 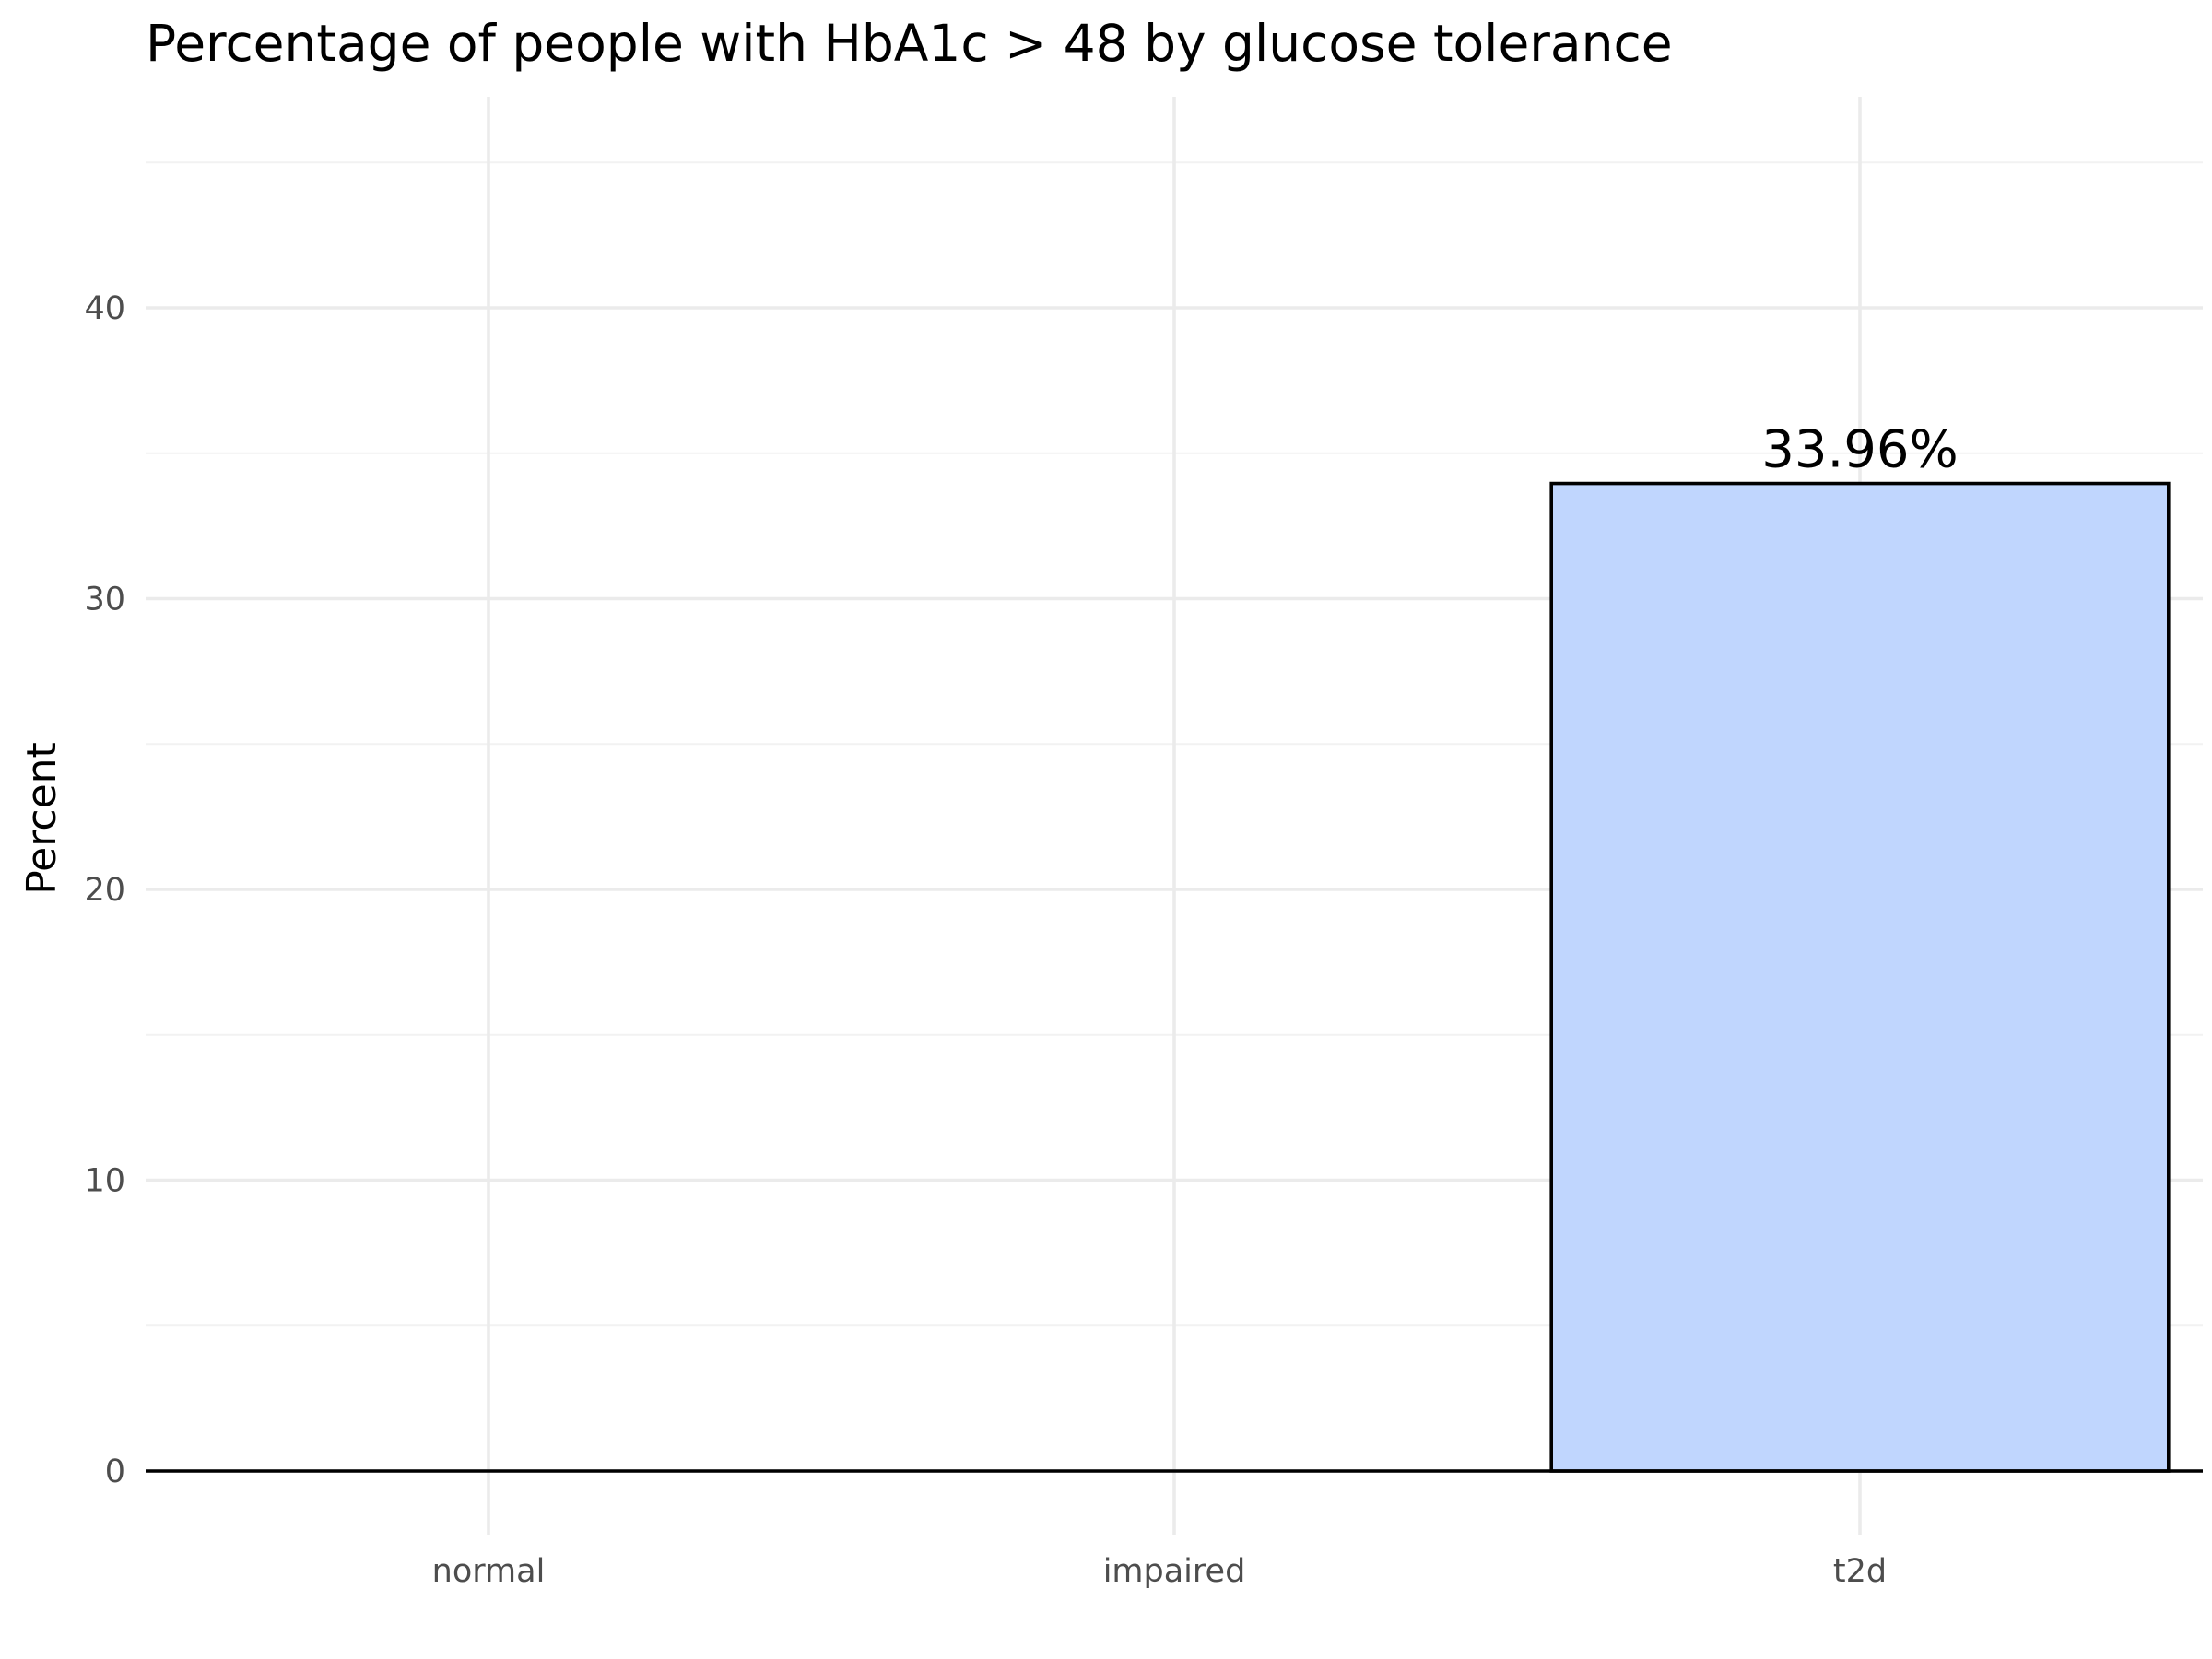 I want to click on data-label-t2d: 33.96%, so click(x=1860, y=450).